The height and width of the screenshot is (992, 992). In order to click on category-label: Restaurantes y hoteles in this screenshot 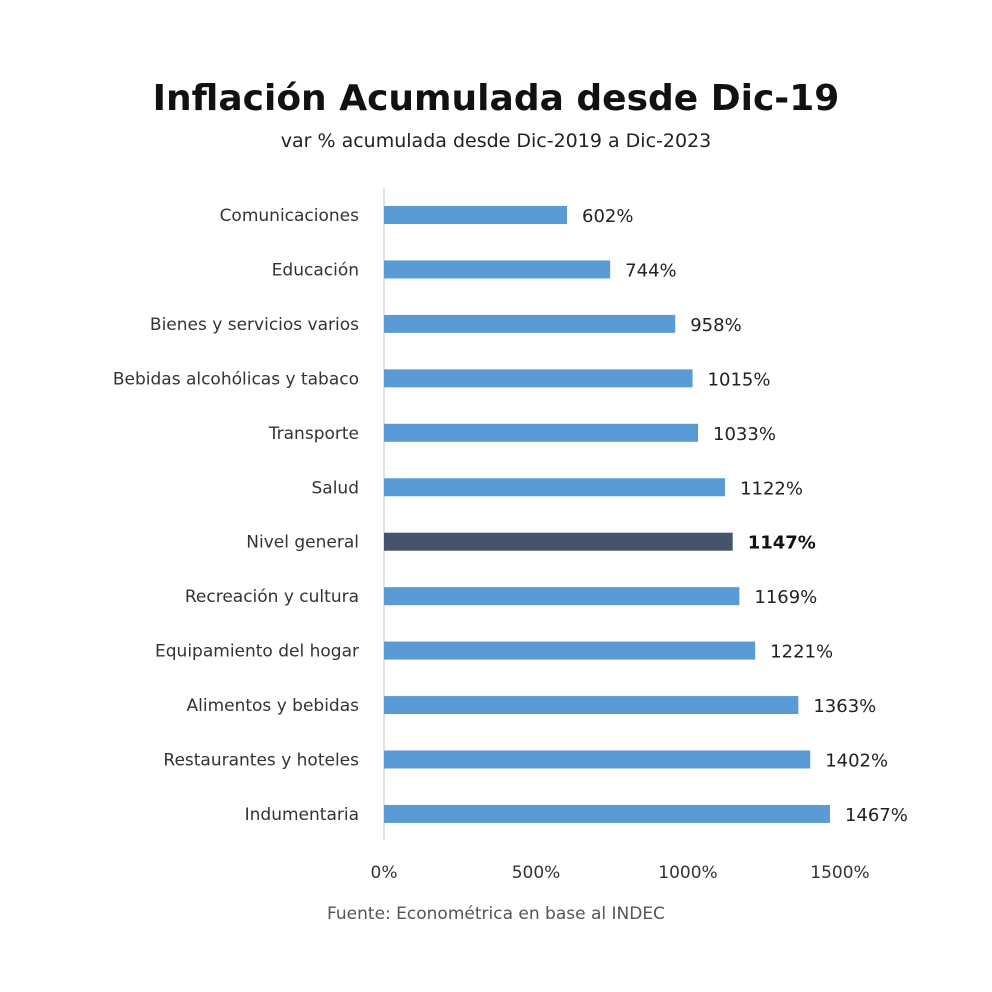, I will do `click(261, 761)`.